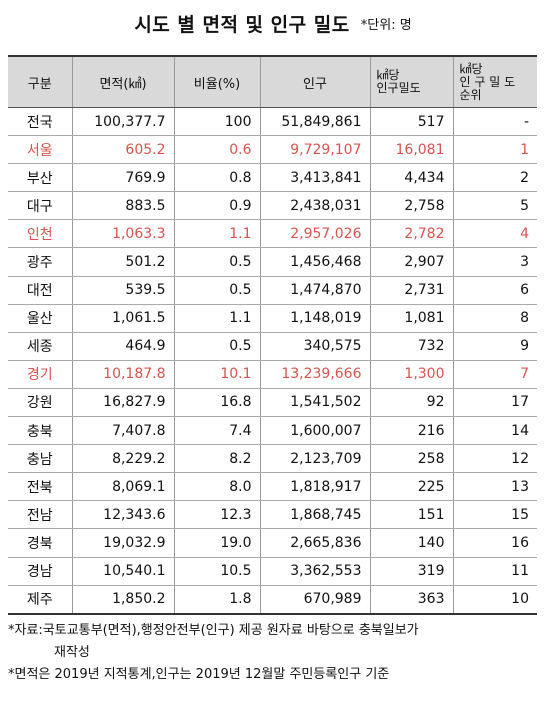  I want to click on cell-rank: 15, so click(494, 515).